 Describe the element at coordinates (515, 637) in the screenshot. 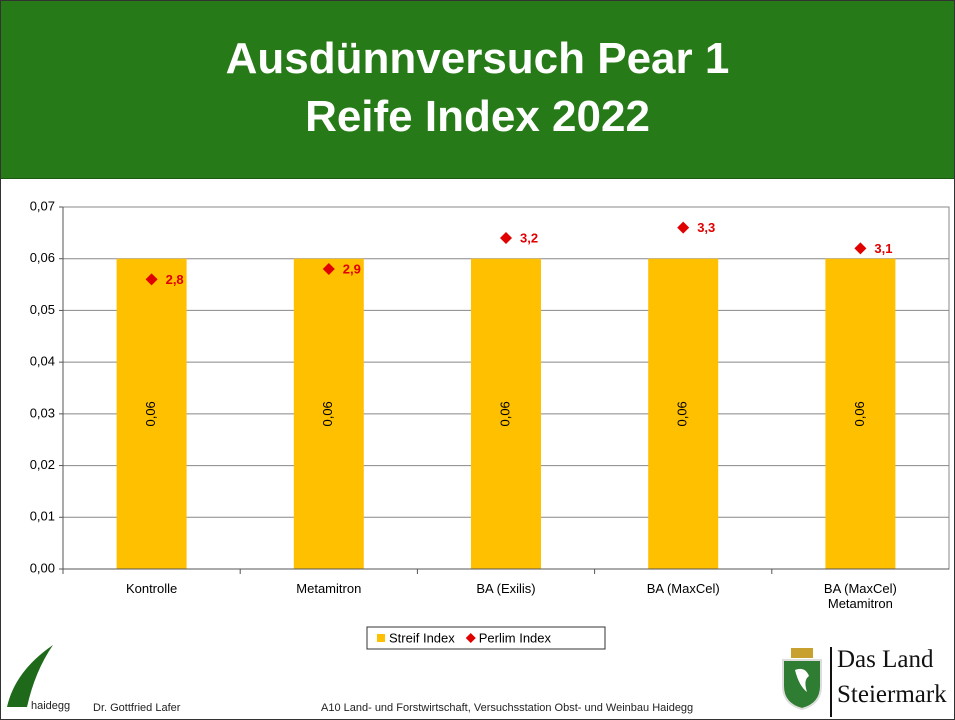

I see `legend-label: Perlim Index` at that location.